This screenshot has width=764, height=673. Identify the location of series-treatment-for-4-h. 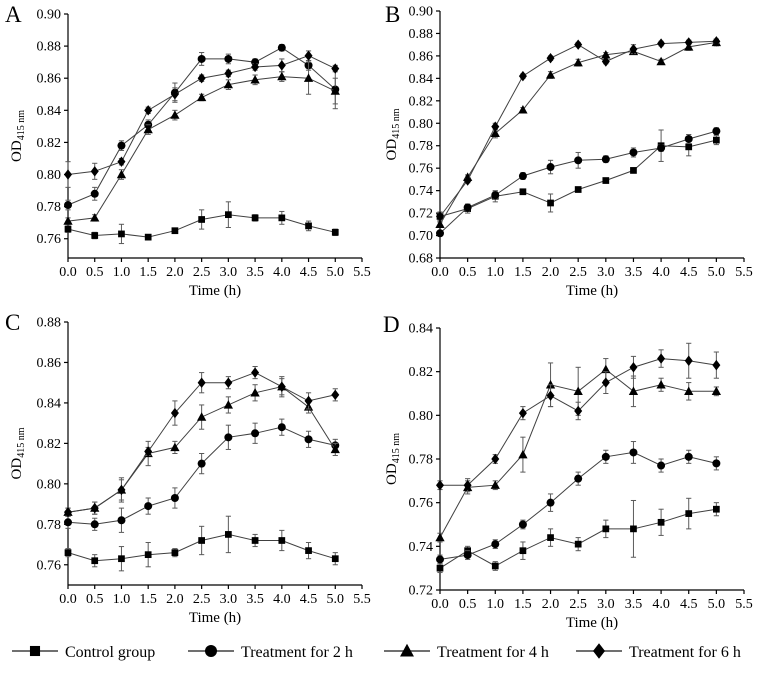
(578, 132).